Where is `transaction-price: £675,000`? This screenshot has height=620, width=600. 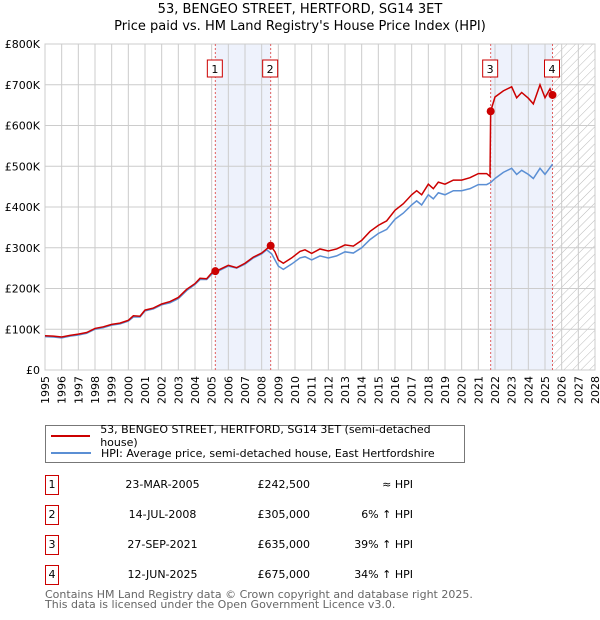
transaction-price: £675,000 is located at coordinates (284, 574).